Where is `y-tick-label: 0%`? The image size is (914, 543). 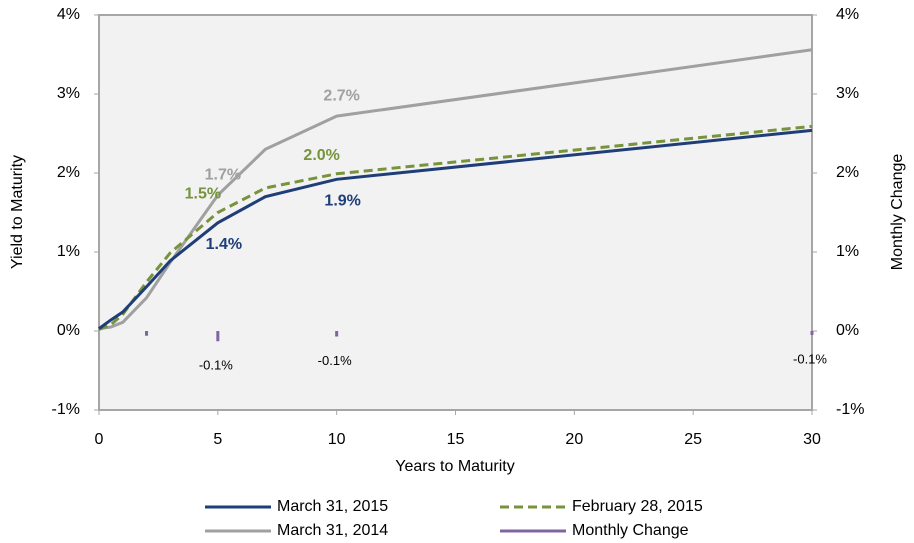
y-tick-label: 0% is located at coordinates (68, 330).